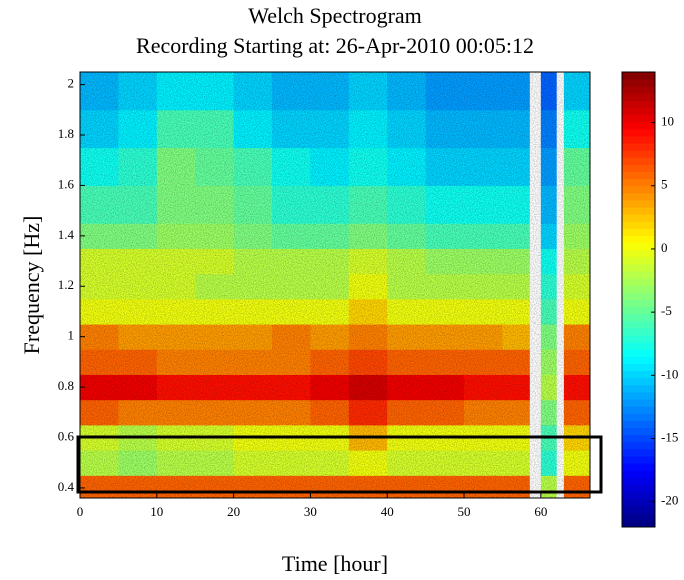 Image resolution: width=684 pixels, height=580 pixels. I want to click on x-tick-label: 10, so click(156, 511).